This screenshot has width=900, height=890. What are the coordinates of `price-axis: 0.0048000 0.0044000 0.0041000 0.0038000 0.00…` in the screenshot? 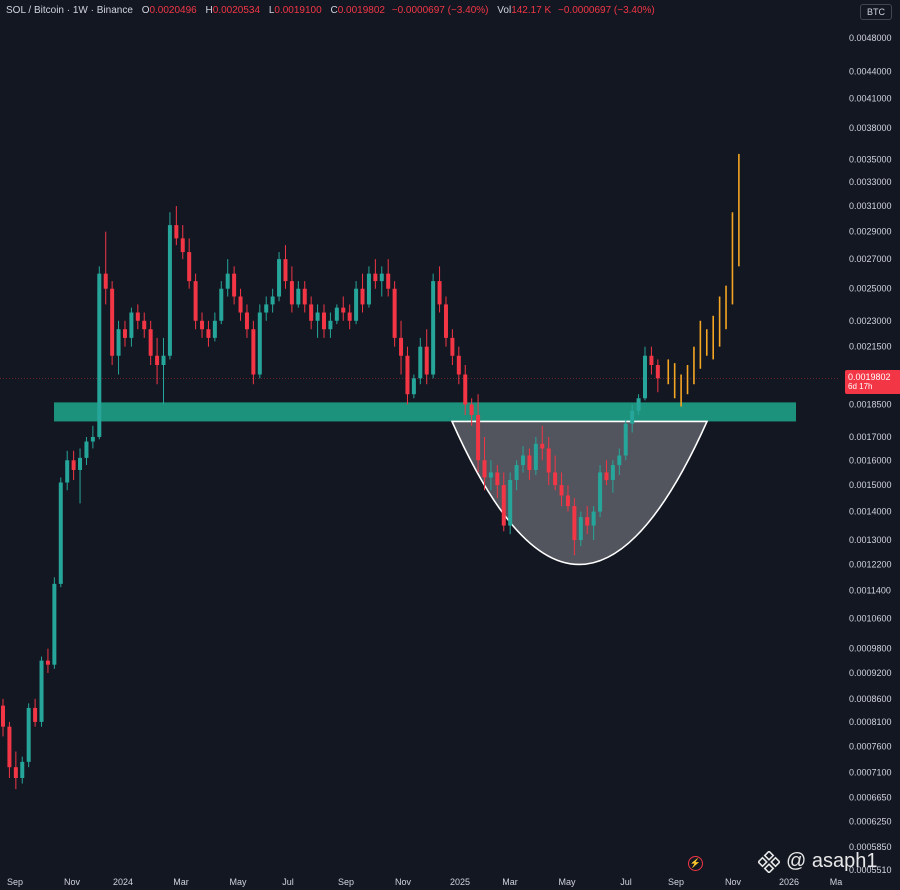 It's located at (870, 454).